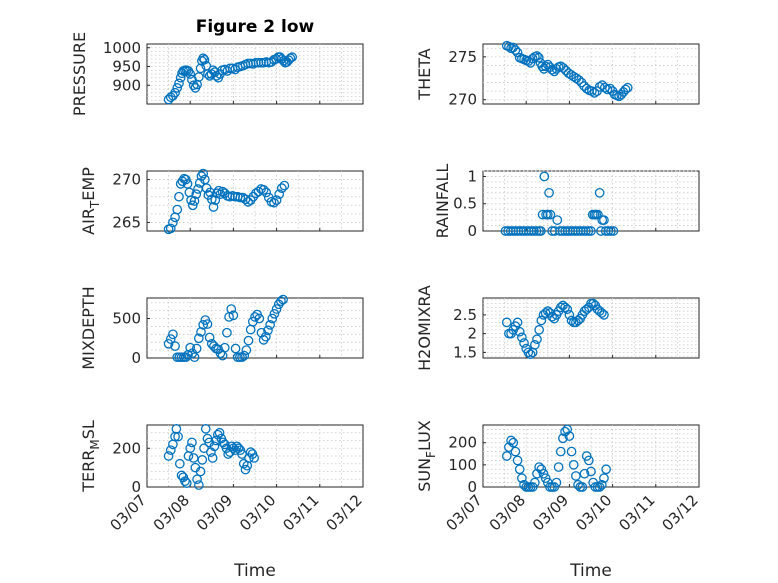  What do you see at coordinates (126, 67) in the screenshot?
I see `y-tick-label: 950` at bounding box center [126, 67].